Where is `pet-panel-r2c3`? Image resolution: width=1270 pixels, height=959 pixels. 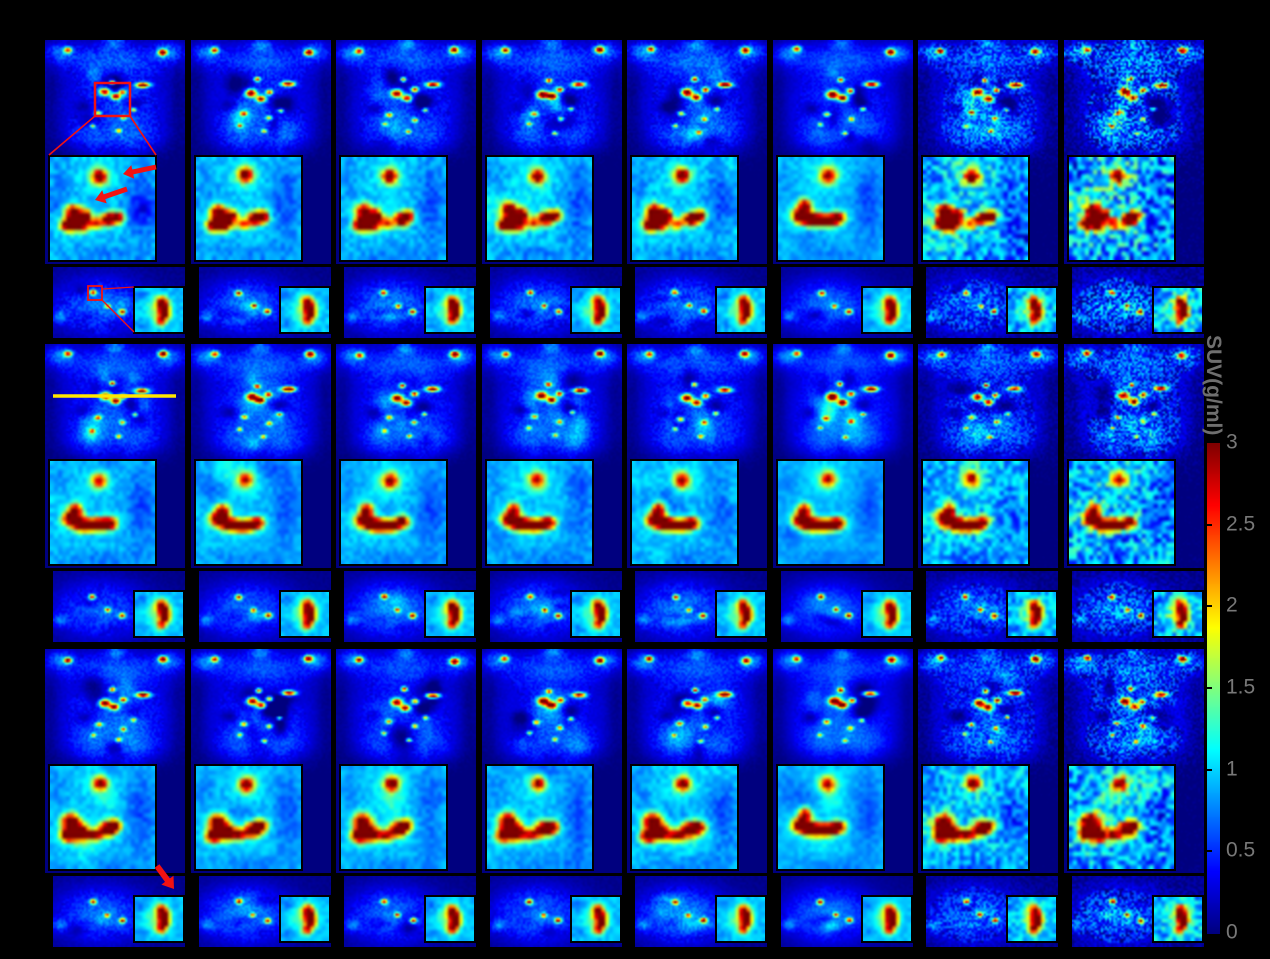 pet-panel-r2c3 is located at coordinates (406, 493).